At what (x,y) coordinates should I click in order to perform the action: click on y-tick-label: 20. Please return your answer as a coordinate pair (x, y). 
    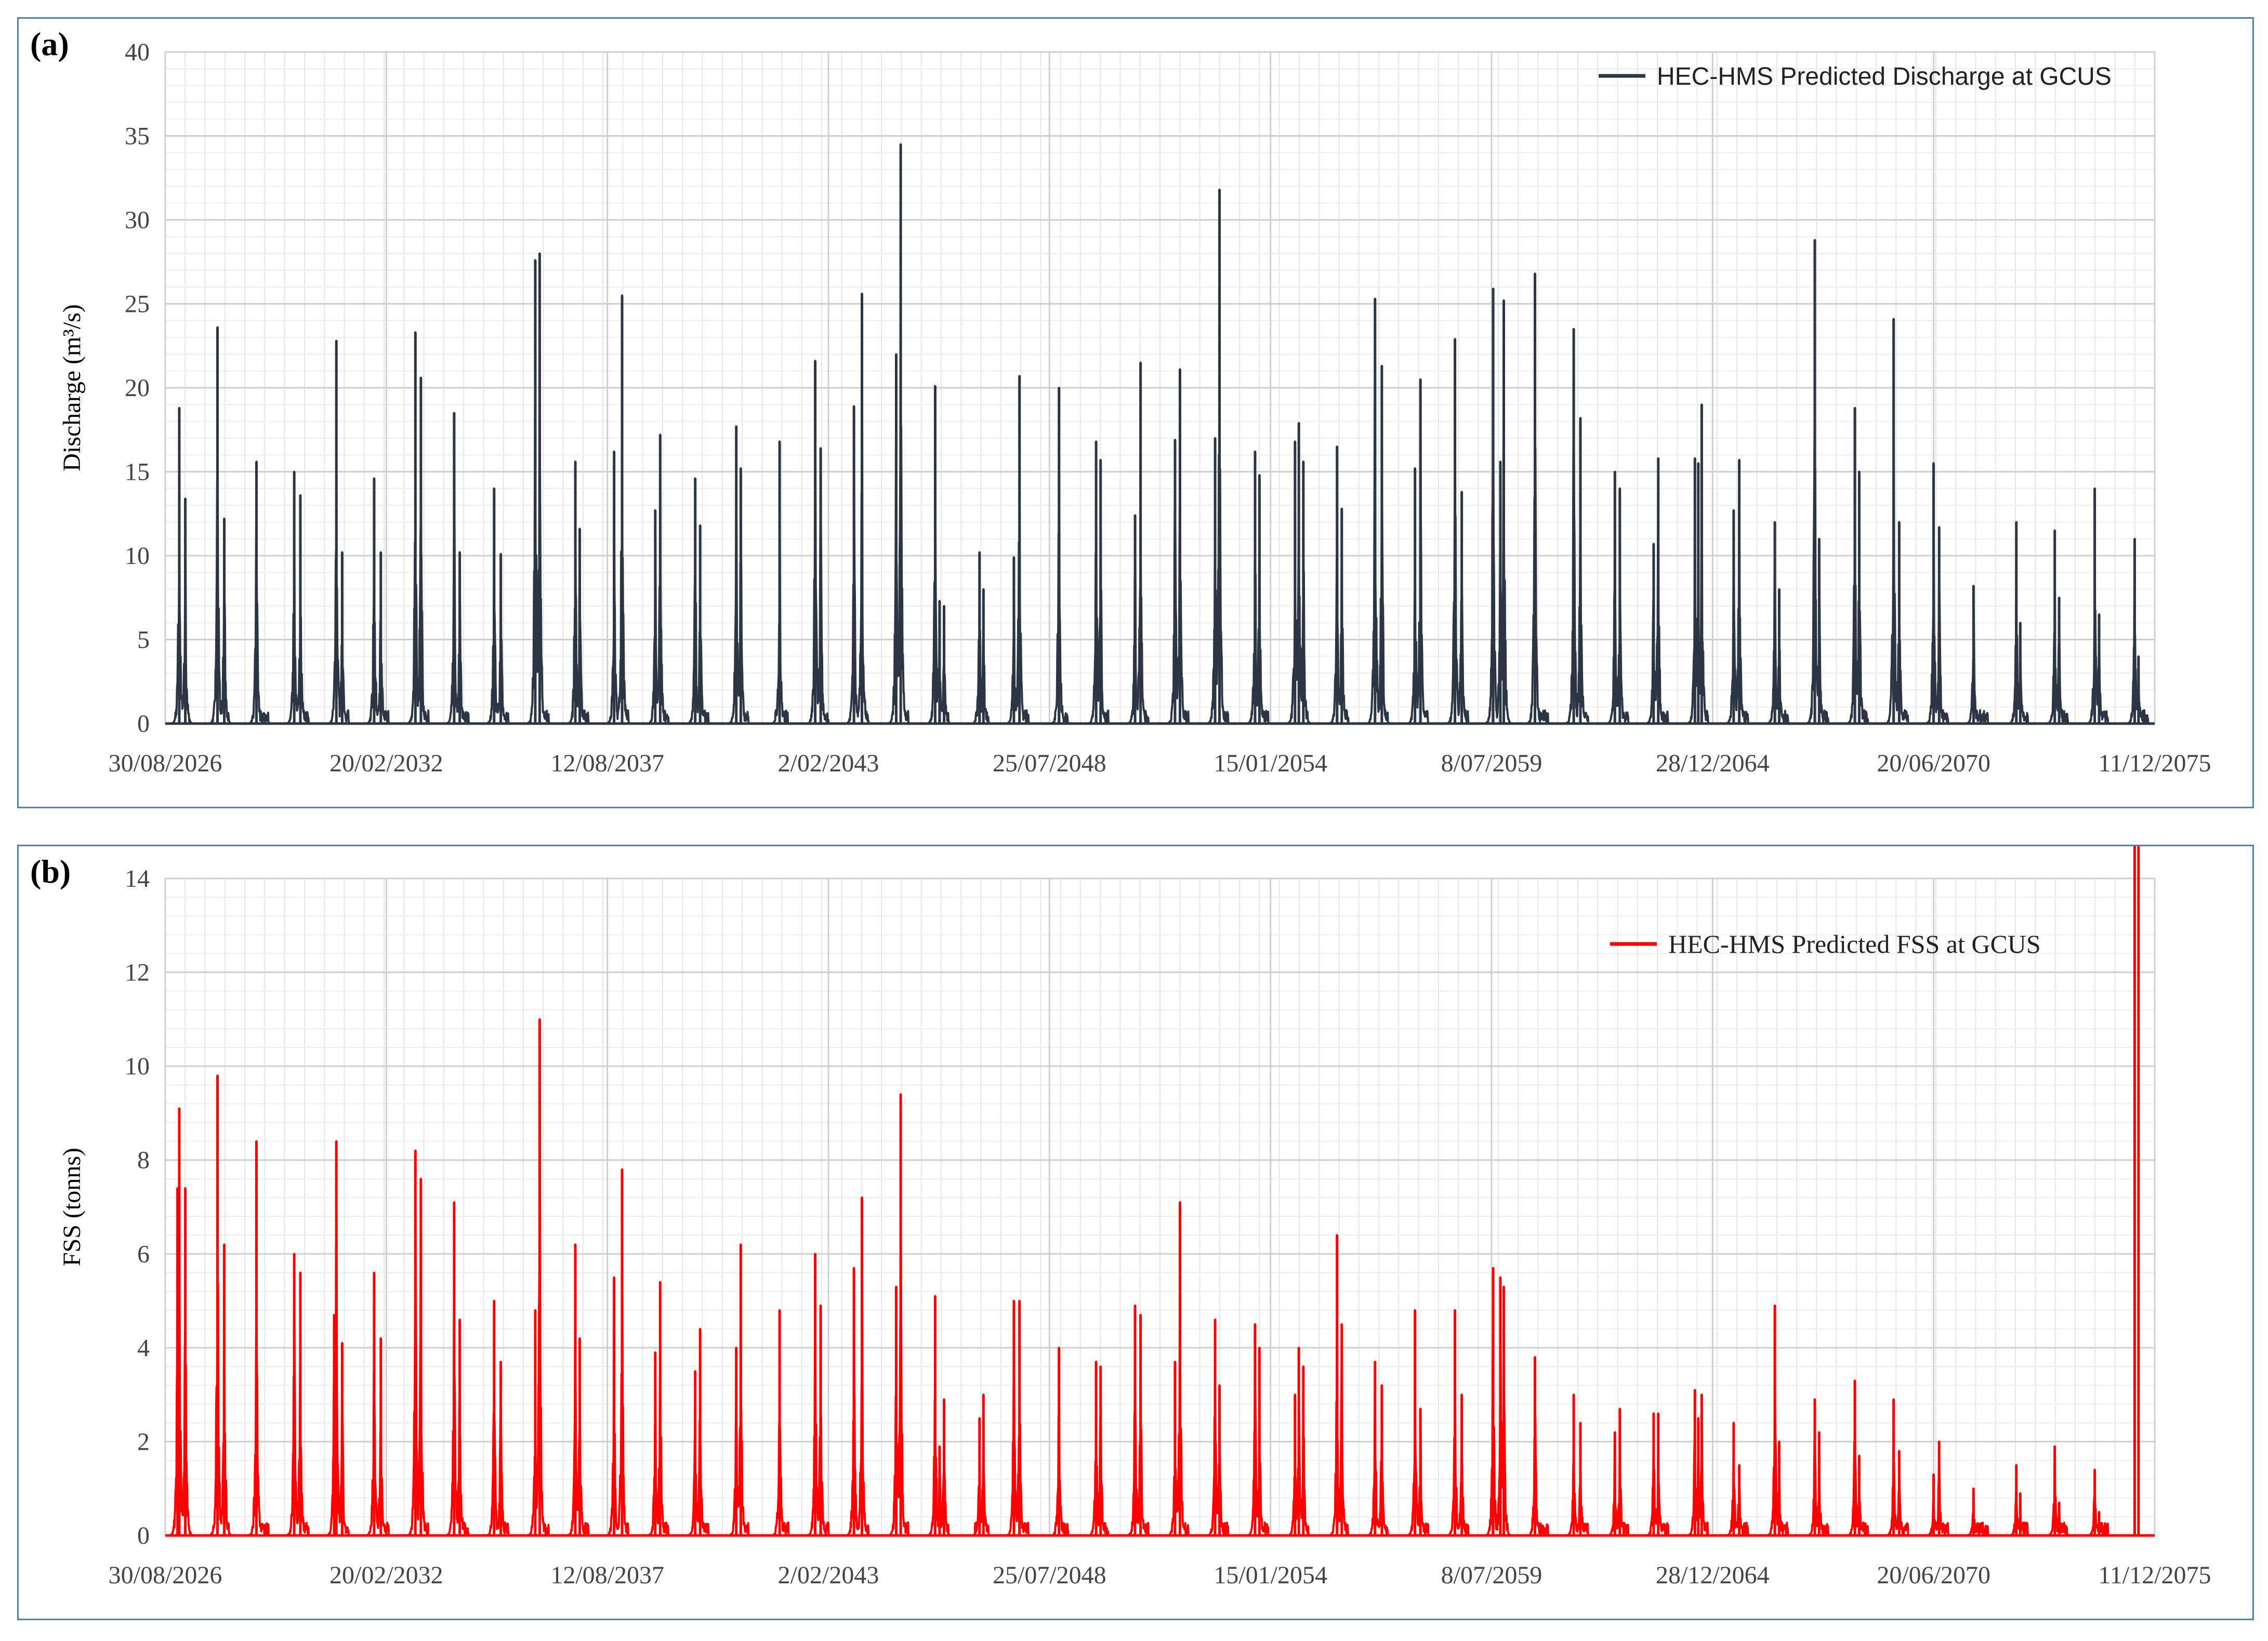
    Looking at the image, I should click on (137, 388).